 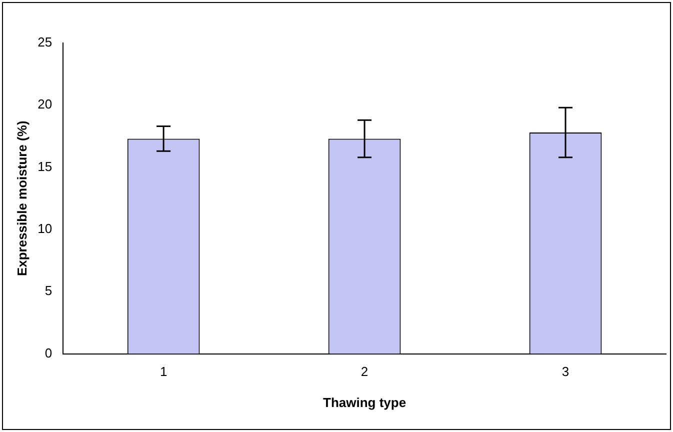 What do you see at coordinates (566, 372) in the screenshot?
I see `x-tick-label: 3` at bounding box center [566, 372].